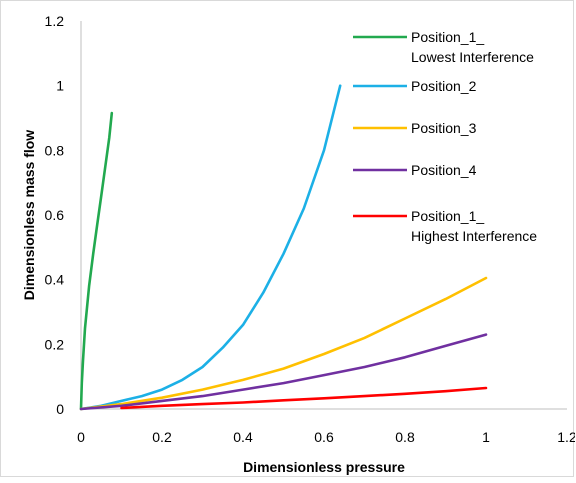 The height and width of the screenshot is (483, 576). What do you see at coordinates (60, 86) in the screenshot?
I see `y-tick-label: 1` at bounding box center [60, 86].